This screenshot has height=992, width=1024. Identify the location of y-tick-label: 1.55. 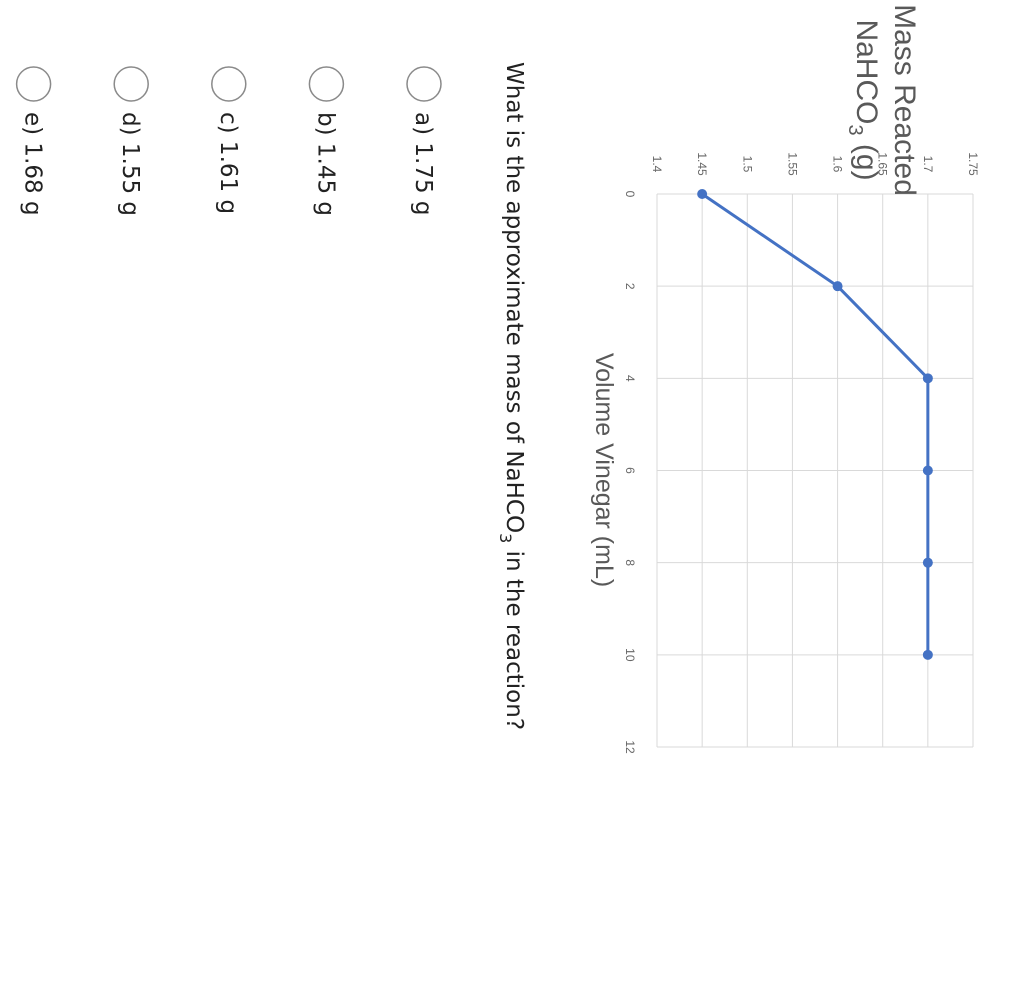
(792, 164).